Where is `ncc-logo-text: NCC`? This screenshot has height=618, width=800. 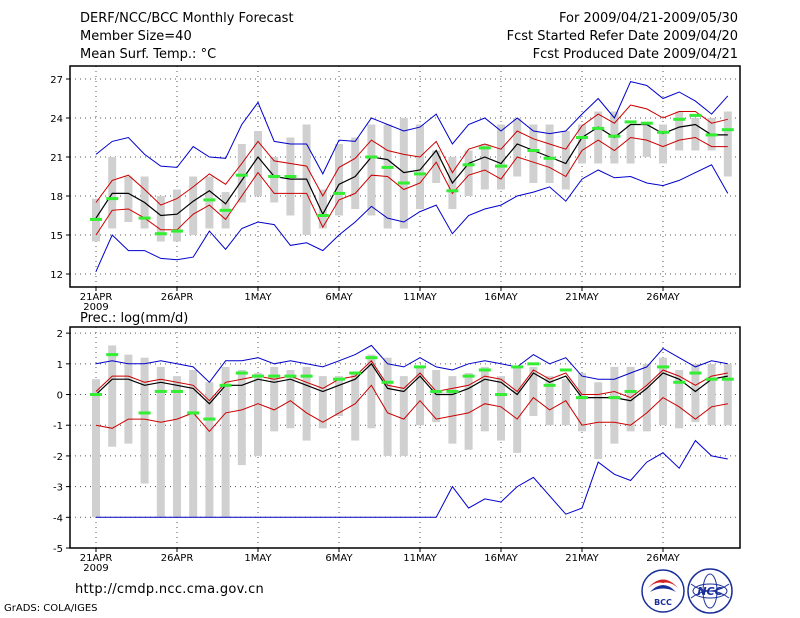 ncc-logo-text: NCC is located at coordinates (709, 591).